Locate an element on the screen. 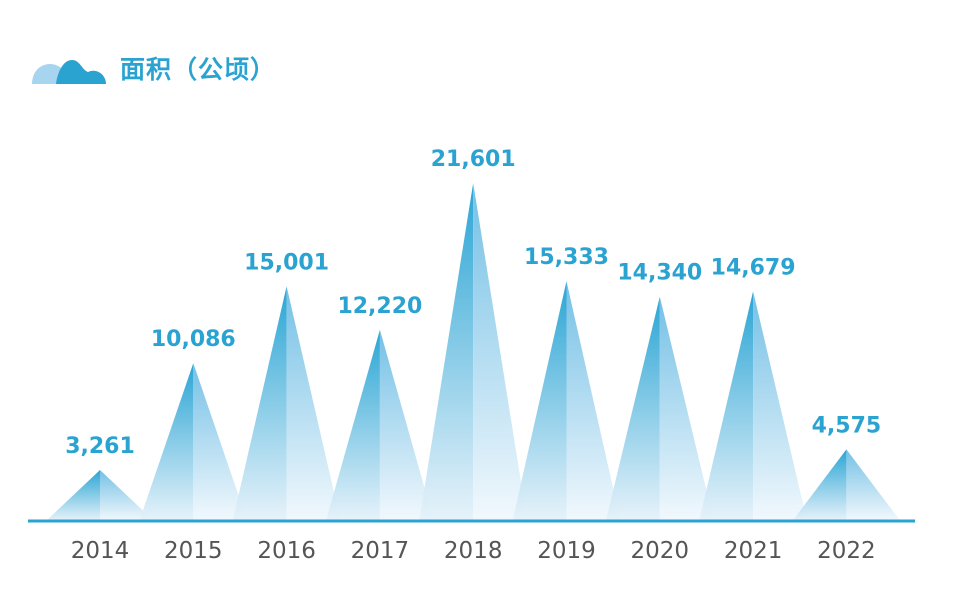 Image resolution: width=955 pixels, height=601 pixels. value-label-2019: 15,333 is located at coordinates (566, 257).